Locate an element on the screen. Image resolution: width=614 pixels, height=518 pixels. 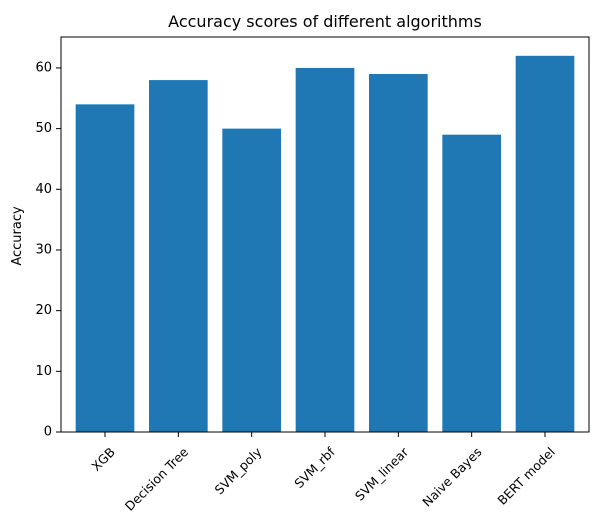
y-axis-label: Accuracy is located at coordinates (17, 236).